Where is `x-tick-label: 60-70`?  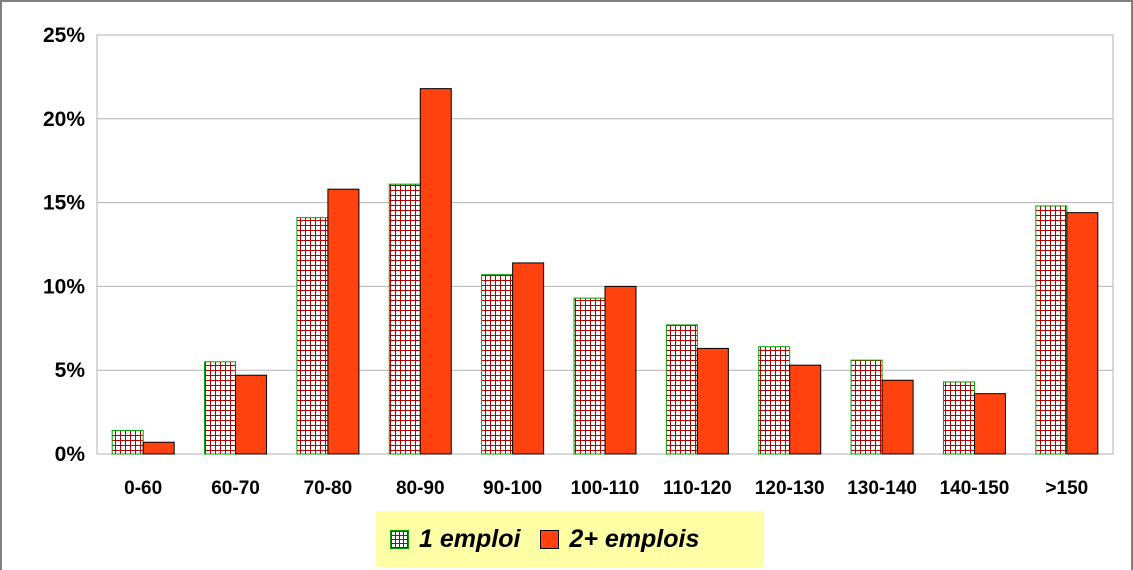
x-tick-label: 60-70 is located at coordinates (235, 488).